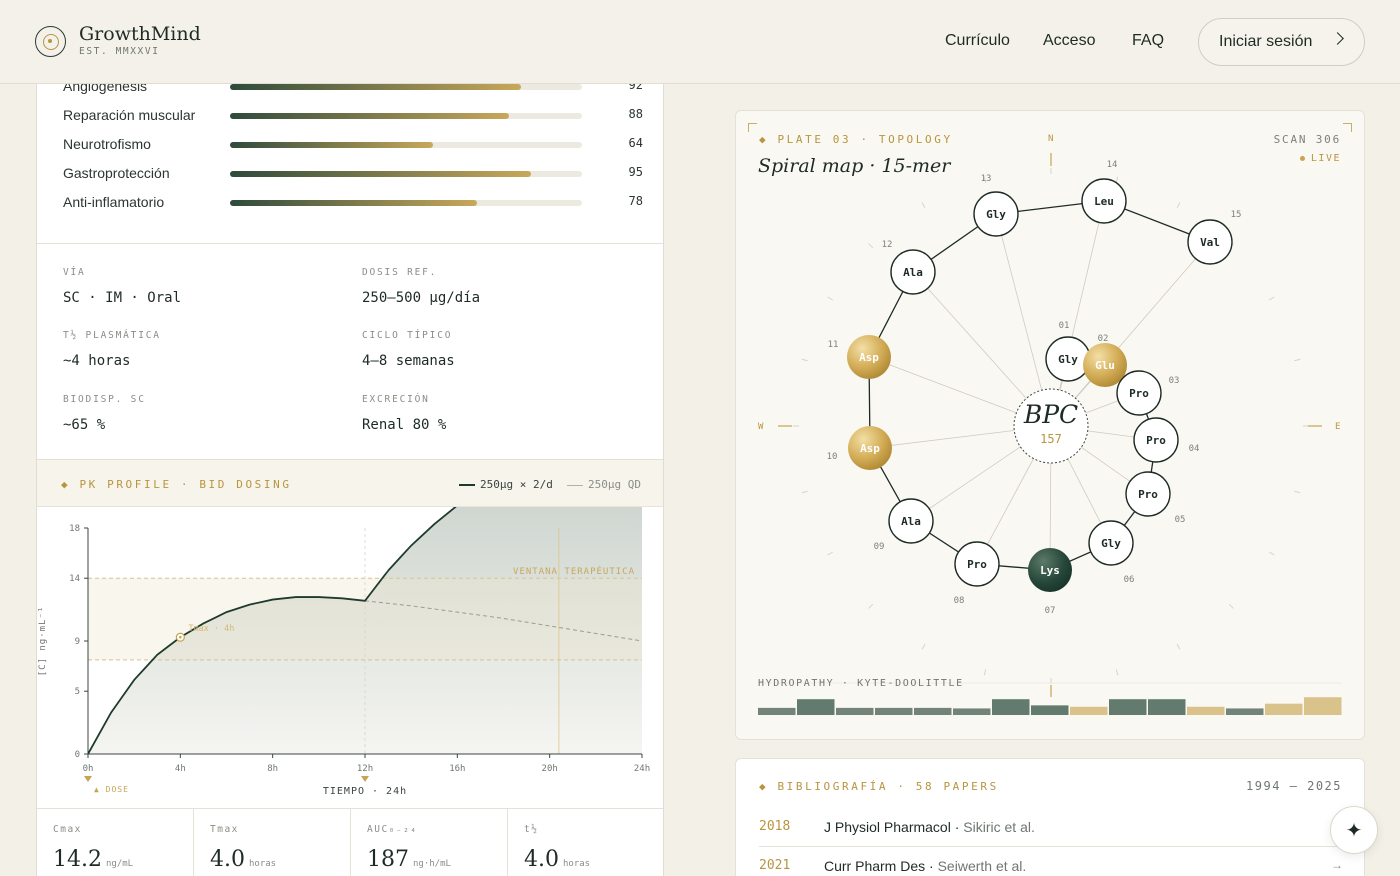 The width and height of the screenshot is (1400, 876). Describe the element at coordinates (859, 357) in the screenshot. I see `residue-node: Asp 11` at that location.